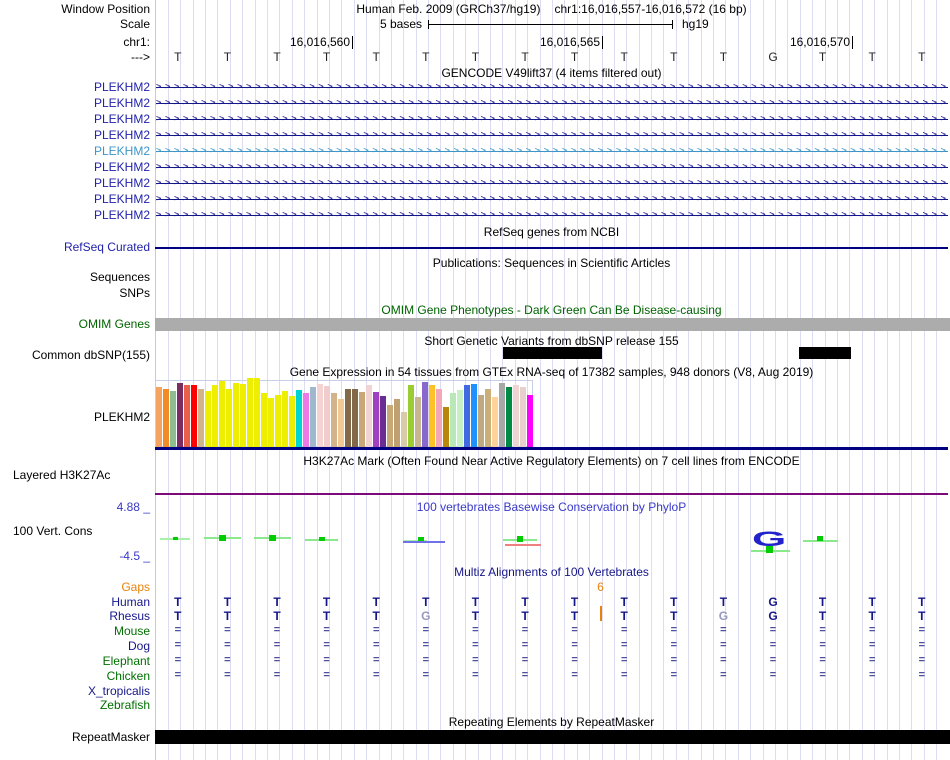  What do you see at coordinates (129, 616) in the screenshot?
I see `multiz-species-label-rhesus: Rhesus` at bounding box center [129, 616].